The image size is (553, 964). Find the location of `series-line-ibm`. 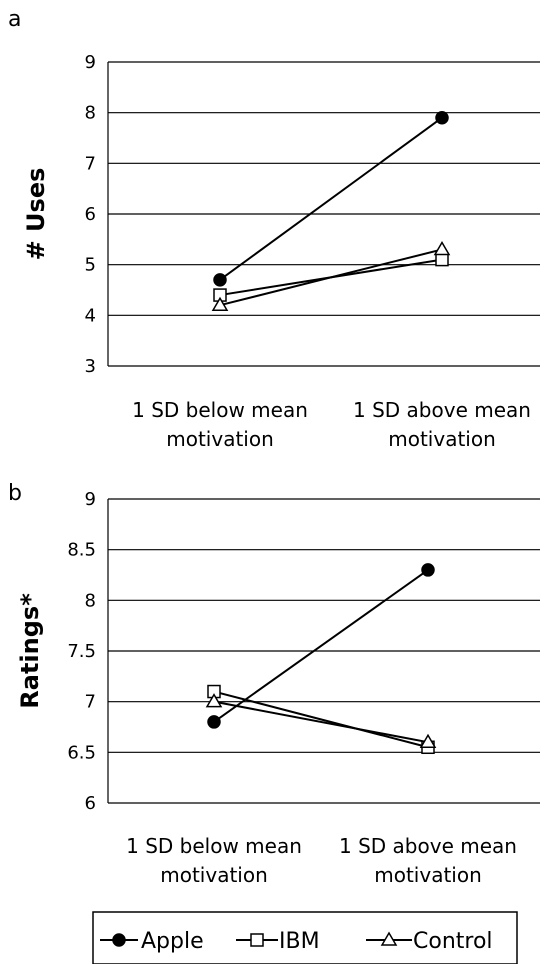

series-line-ibm is located at coordinates (321, 719).